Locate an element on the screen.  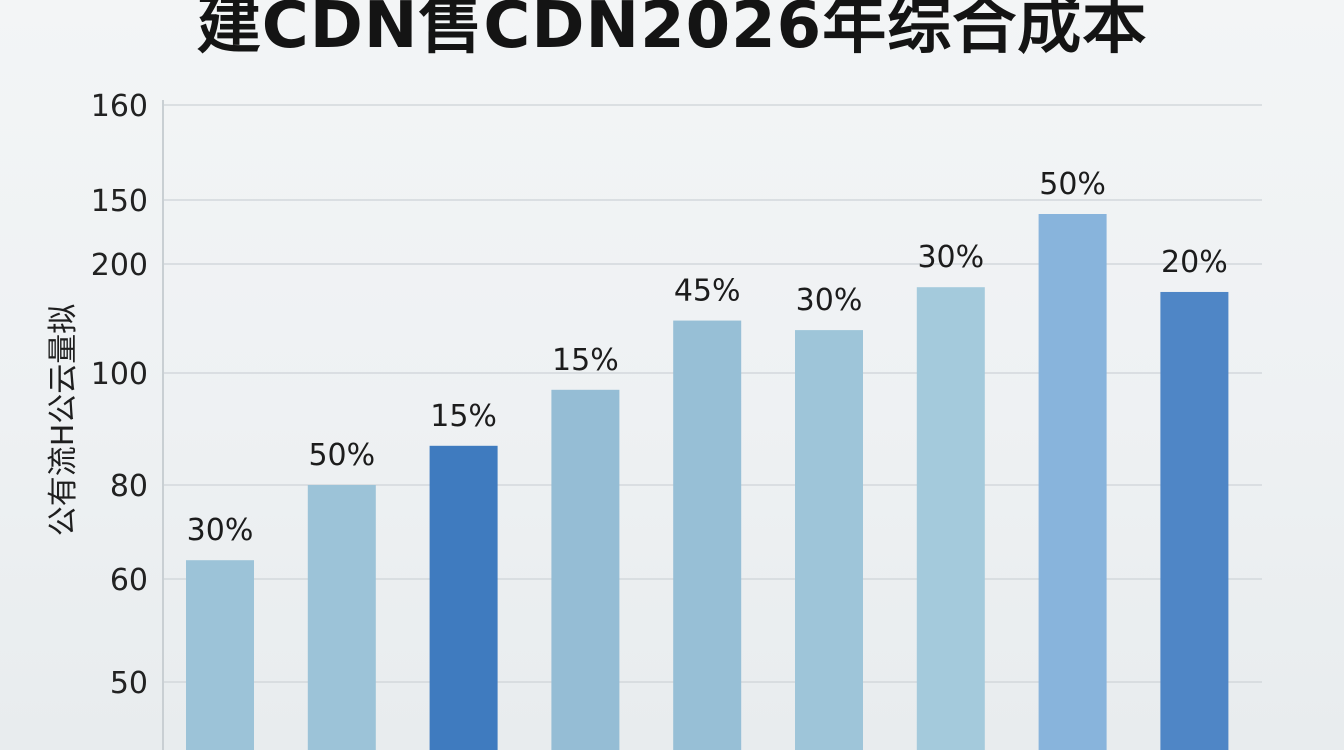
y-tick-label: 200 is located at coordinates (119, 265).